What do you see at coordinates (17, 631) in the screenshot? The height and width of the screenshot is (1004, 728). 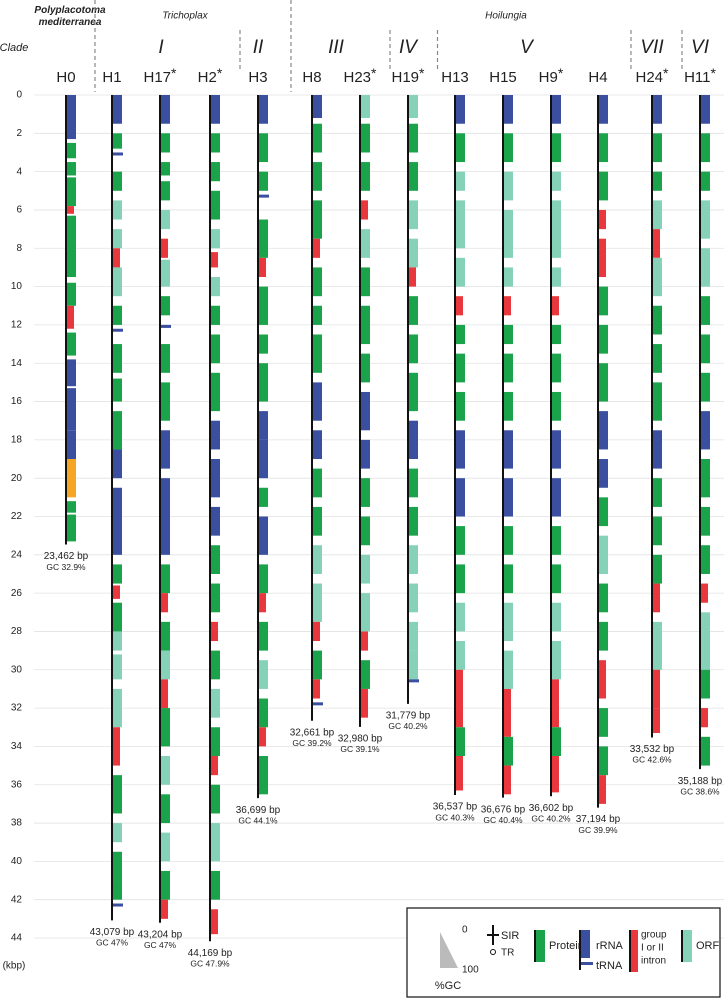 I see `y-tick-label: 28` at bounding box center [17, 631].